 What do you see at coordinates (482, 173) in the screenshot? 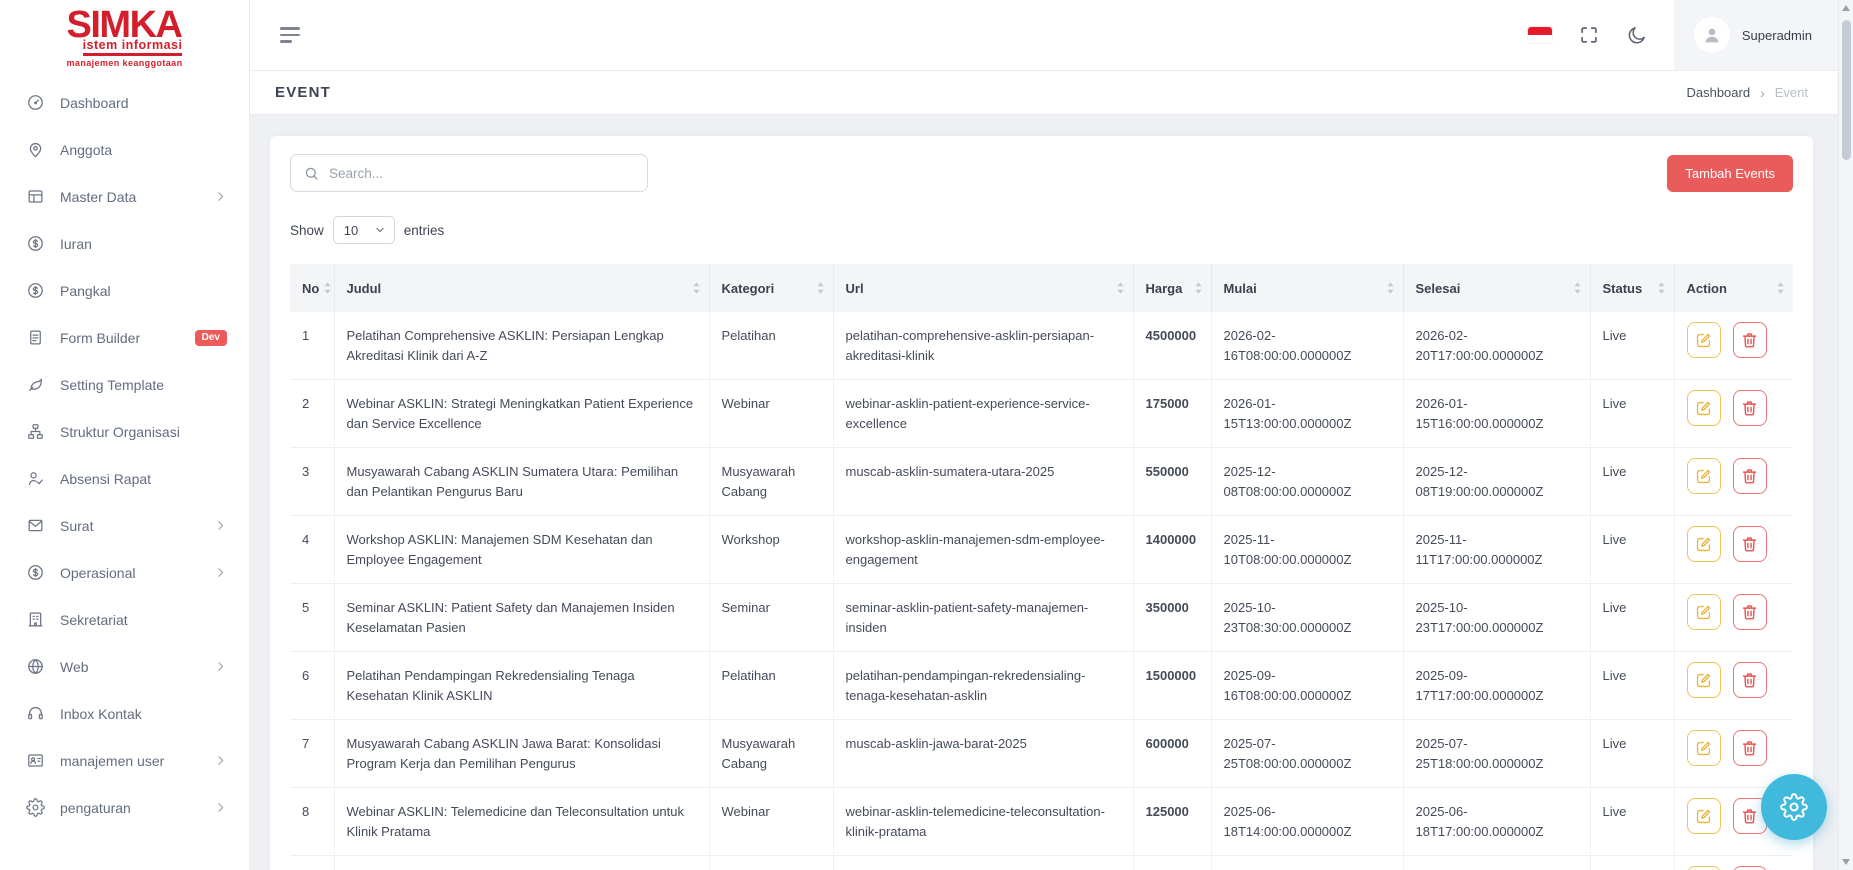
I see `search-input` at bounding box center [482, 173].